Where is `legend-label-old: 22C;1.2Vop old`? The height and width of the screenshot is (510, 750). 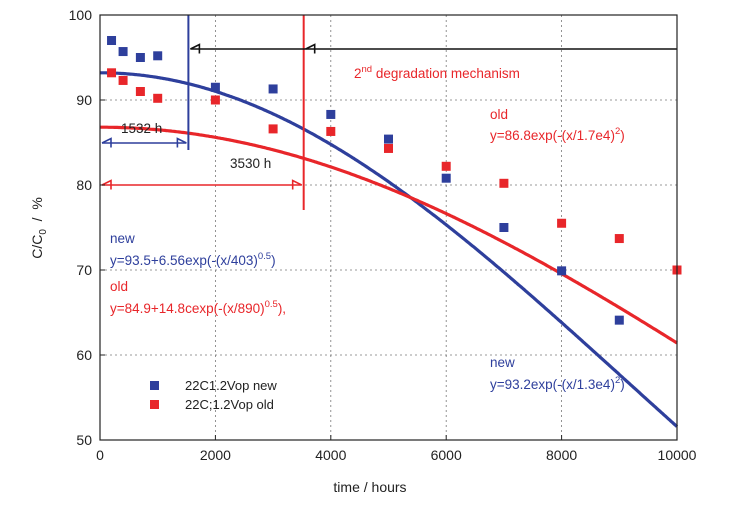
legend-label-old: 22C;1.2Vop old is located at coordinates (229, 404).